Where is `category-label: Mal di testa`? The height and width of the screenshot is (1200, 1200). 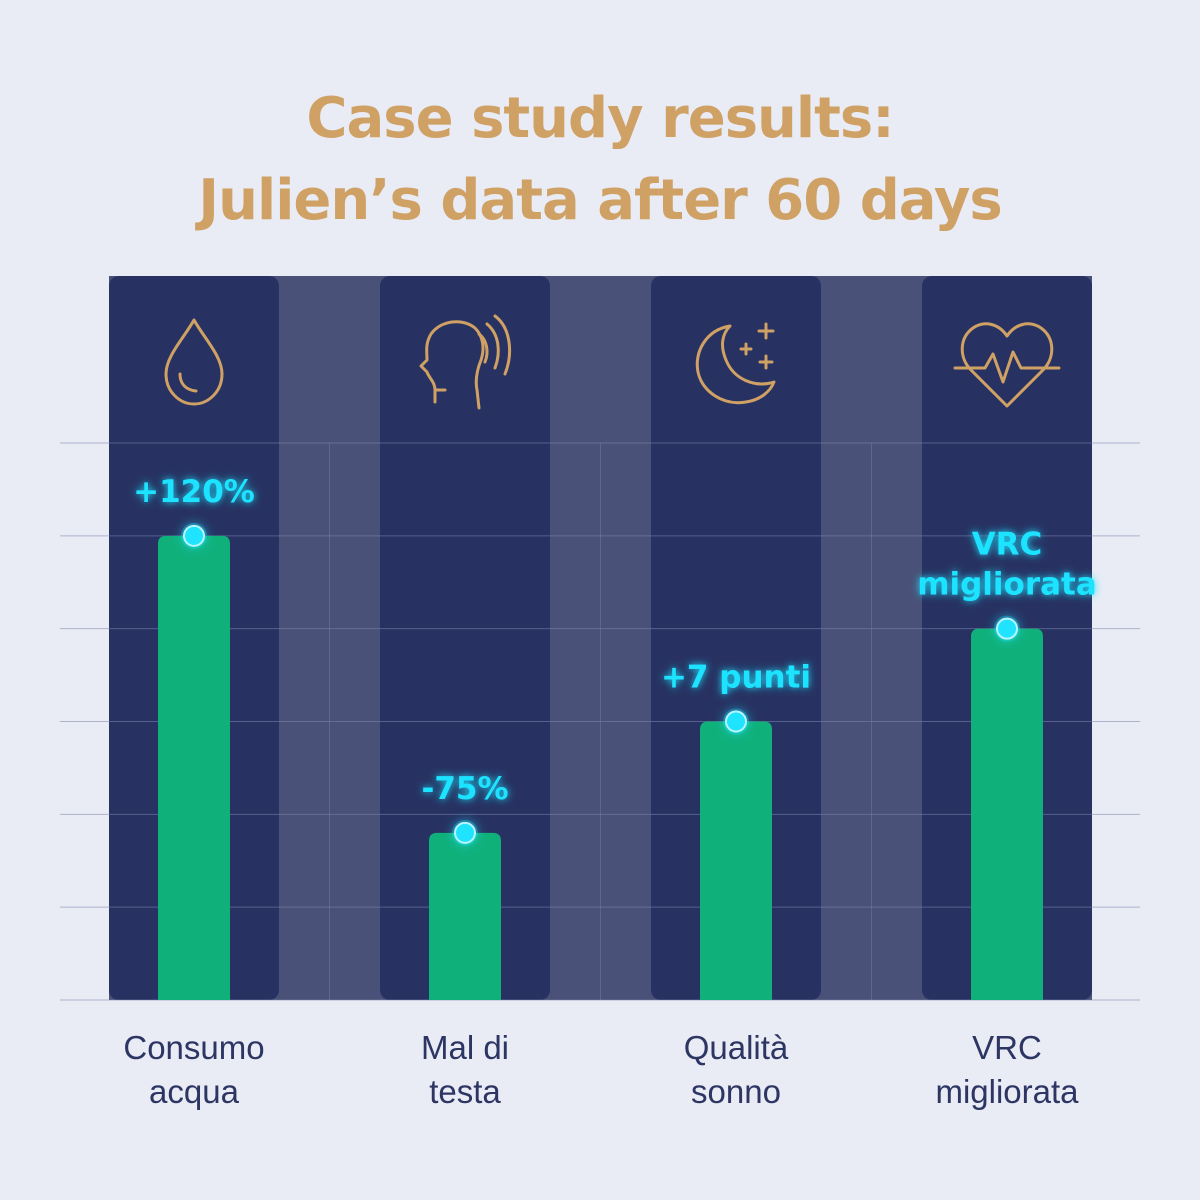 category-label: Mal di testa is located at coordinates (465, 1070).